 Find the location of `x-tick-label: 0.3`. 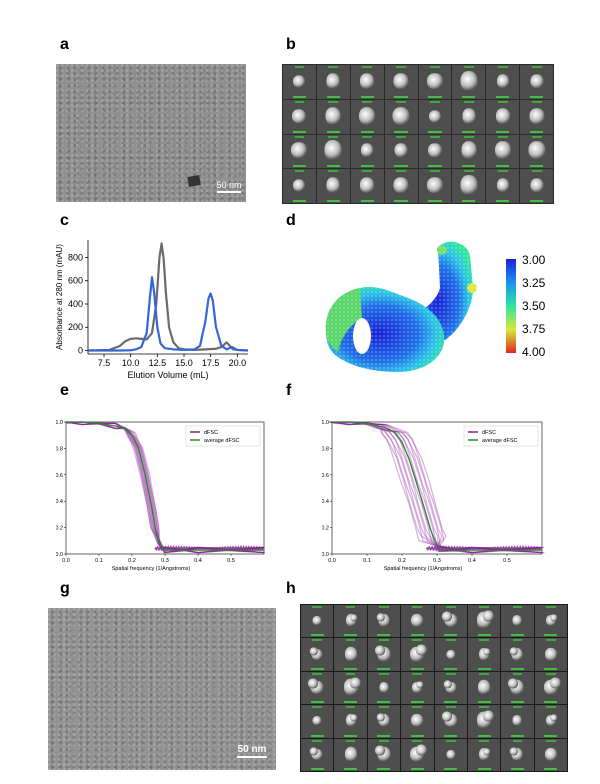

x-tick-label: 0.3 is located at coordinates (437, 561).